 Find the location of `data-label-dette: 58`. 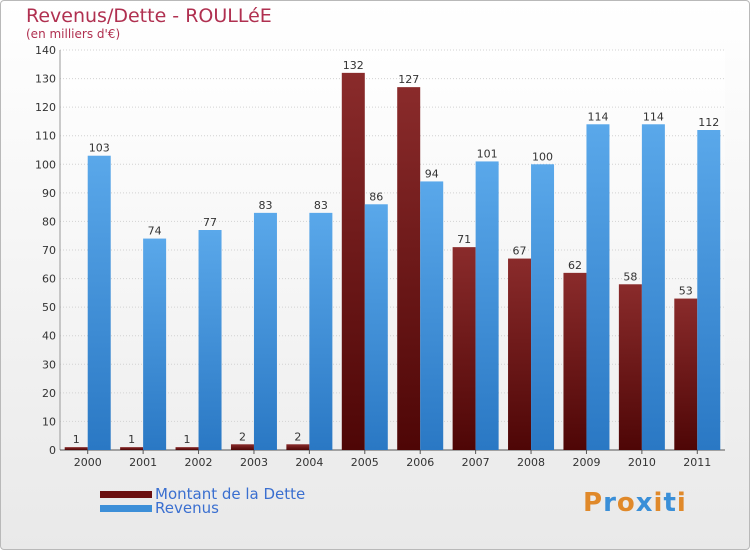

data-label-dette: 58 is located at coordinates (630, 276).